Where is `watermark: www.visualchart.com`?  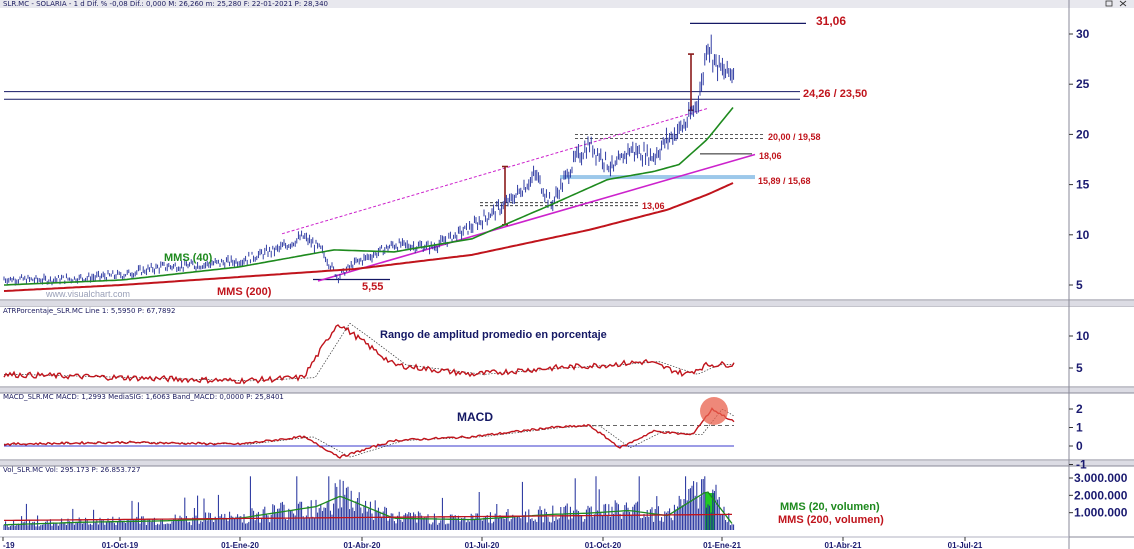 watermark: www.visualchart.com is located at coordinates (87, 294).